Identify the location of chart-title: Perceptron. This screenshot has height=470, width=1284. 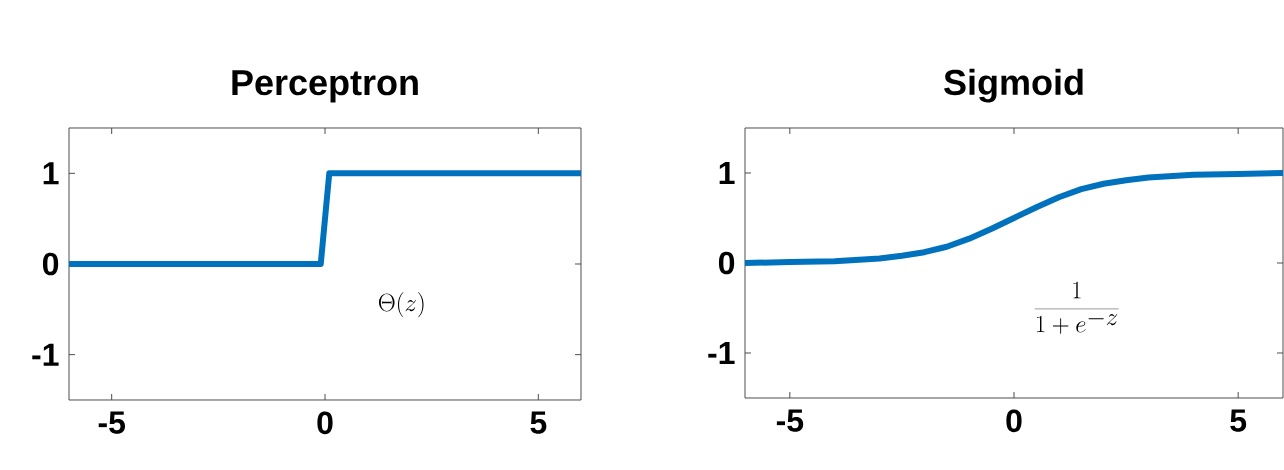
(325, 86).